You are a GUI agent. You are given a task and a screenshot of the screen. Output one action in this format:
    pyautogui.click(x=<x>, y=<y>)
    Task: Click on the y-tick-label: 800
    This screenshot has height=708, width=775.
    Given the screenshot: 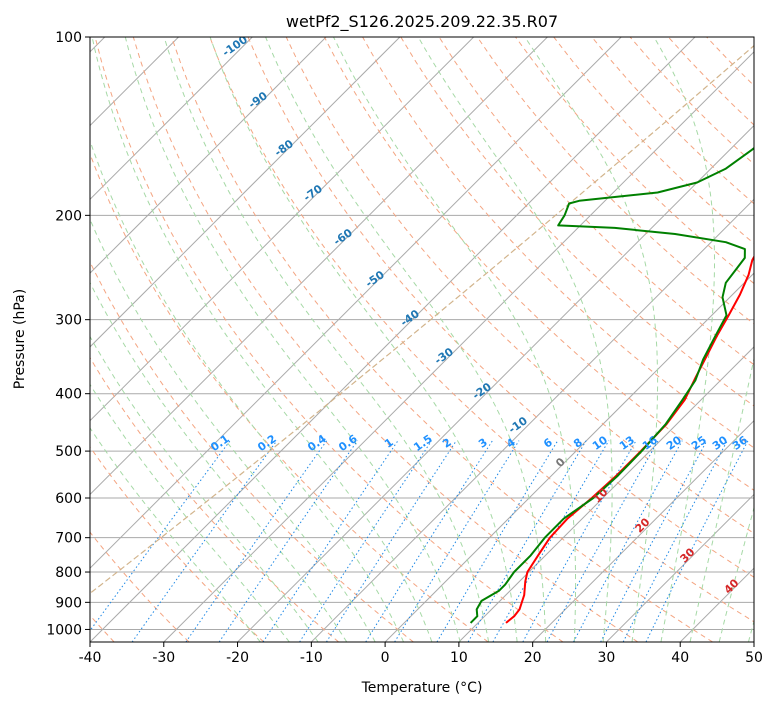 What is the action you would take?
    pyautogui.click(x=68, y=573)
    